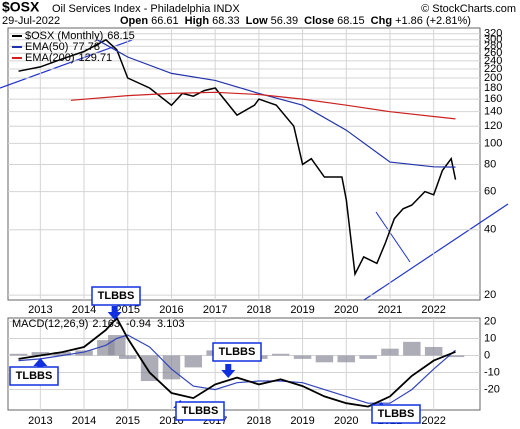  I want to click on macd-title: MACD(12,26,9), so click(50, 324).